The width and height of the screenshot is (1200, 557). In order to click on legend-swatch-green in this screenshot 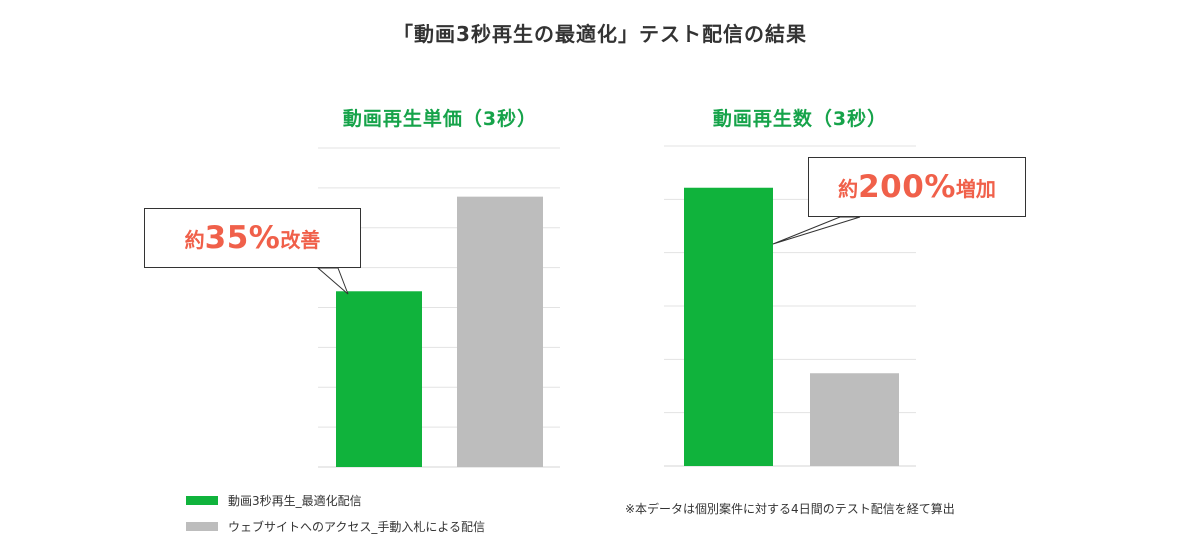, I will do `click(202, 500)`.